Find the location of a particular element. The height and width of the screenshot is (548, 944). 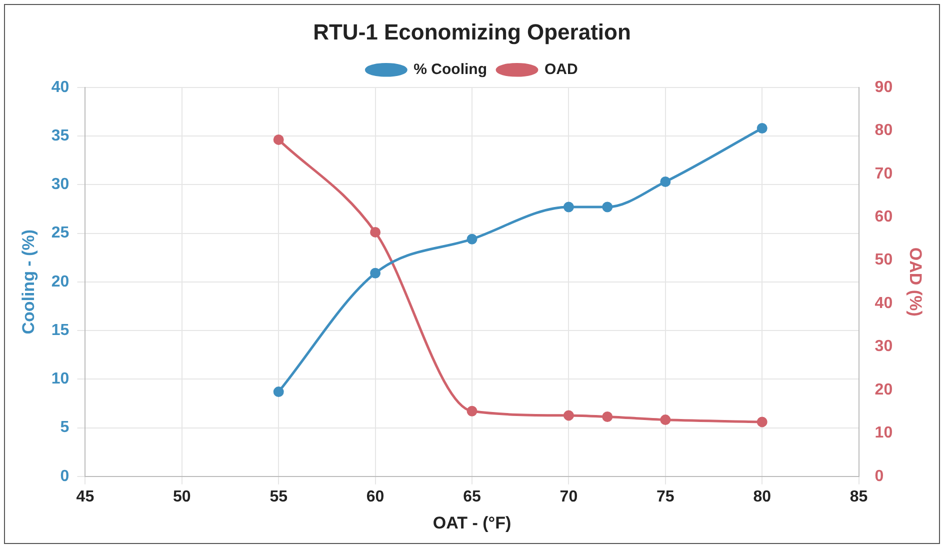

x-tick-label: 65 is located at coordinates (472, 497).